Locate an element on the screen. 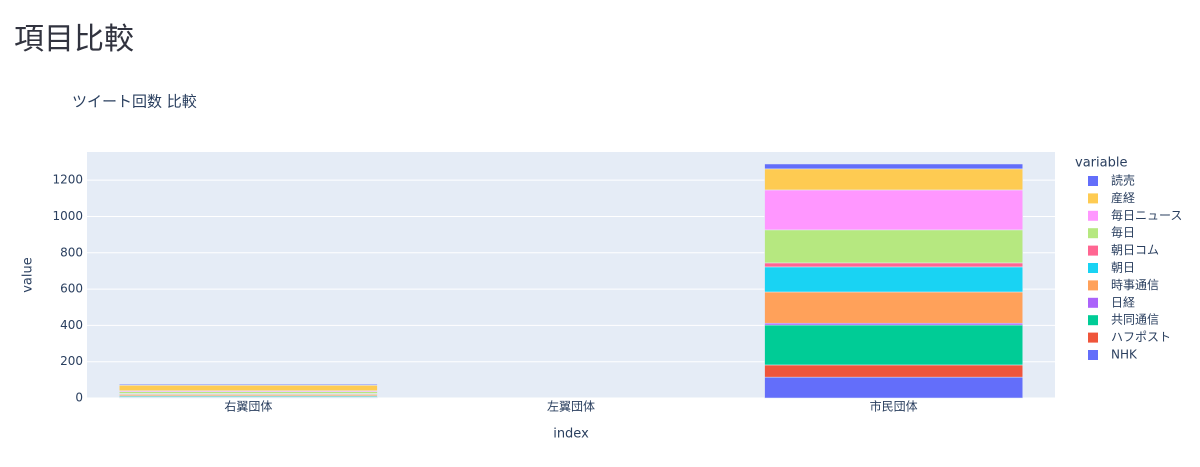 The height and width of the screenshot is (467, 1200). legend-label: 読売 is located at coordinates (1123, 180).